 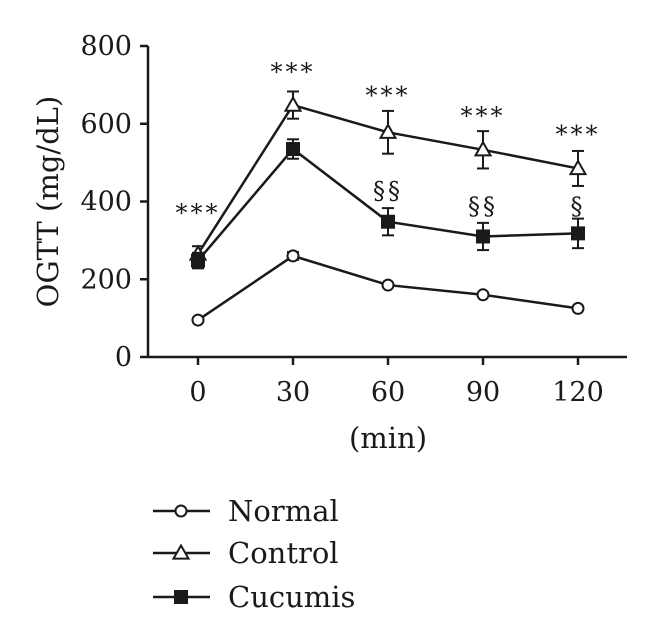 What do you see at coordinates (291, 597) in the screenshot?
I see `legend-label: Cucumis` at bounding box center [291, 597].